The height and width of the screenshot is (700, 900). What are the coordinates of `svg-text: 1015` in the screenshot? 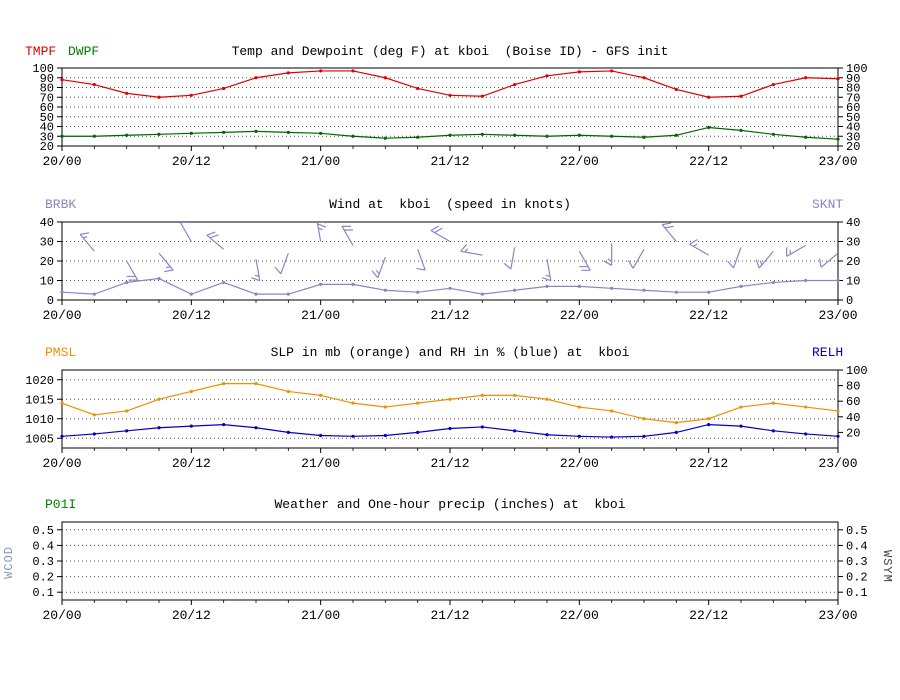 It's located at (39, 400).